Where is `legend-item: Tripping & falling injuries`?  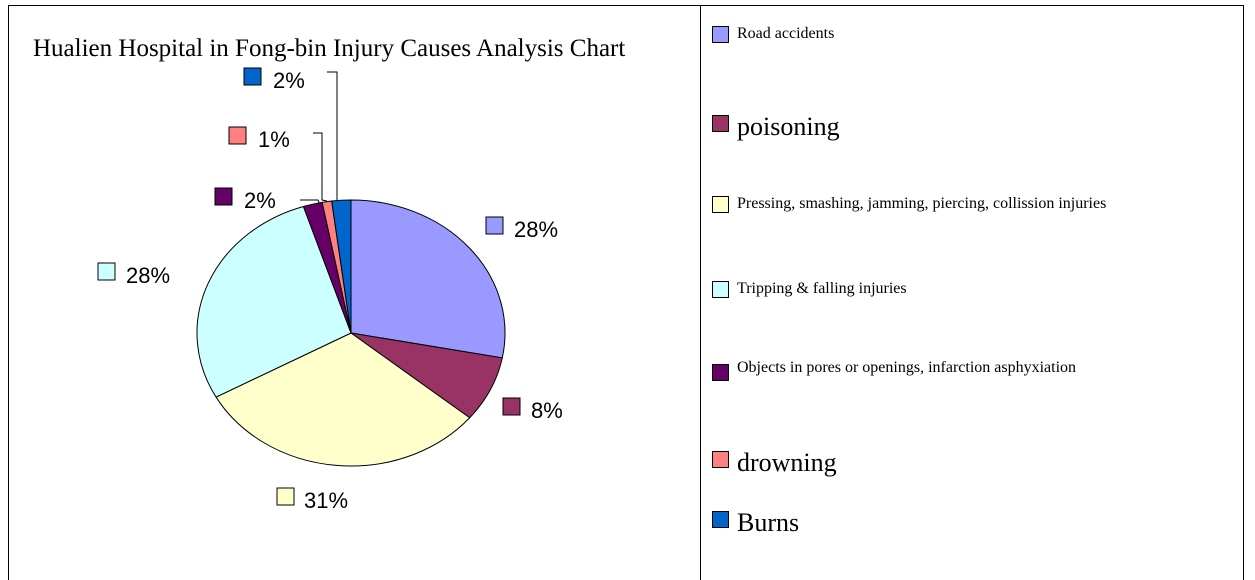
legend-item: Tripping & falling injuries is located at coordinates (962, 289).